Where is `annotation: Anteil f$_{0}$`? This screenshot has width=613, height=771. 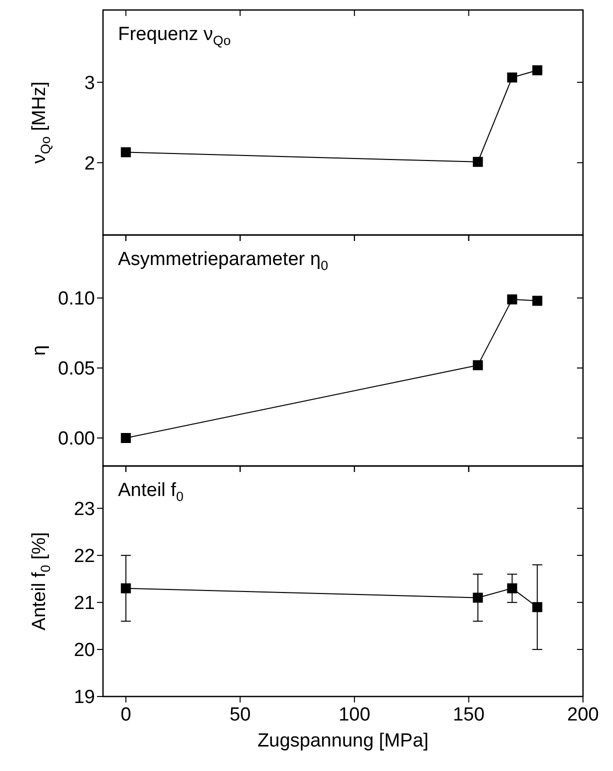
annotation: Anteil f$_{0}$ is located at coordinates (151, 492).